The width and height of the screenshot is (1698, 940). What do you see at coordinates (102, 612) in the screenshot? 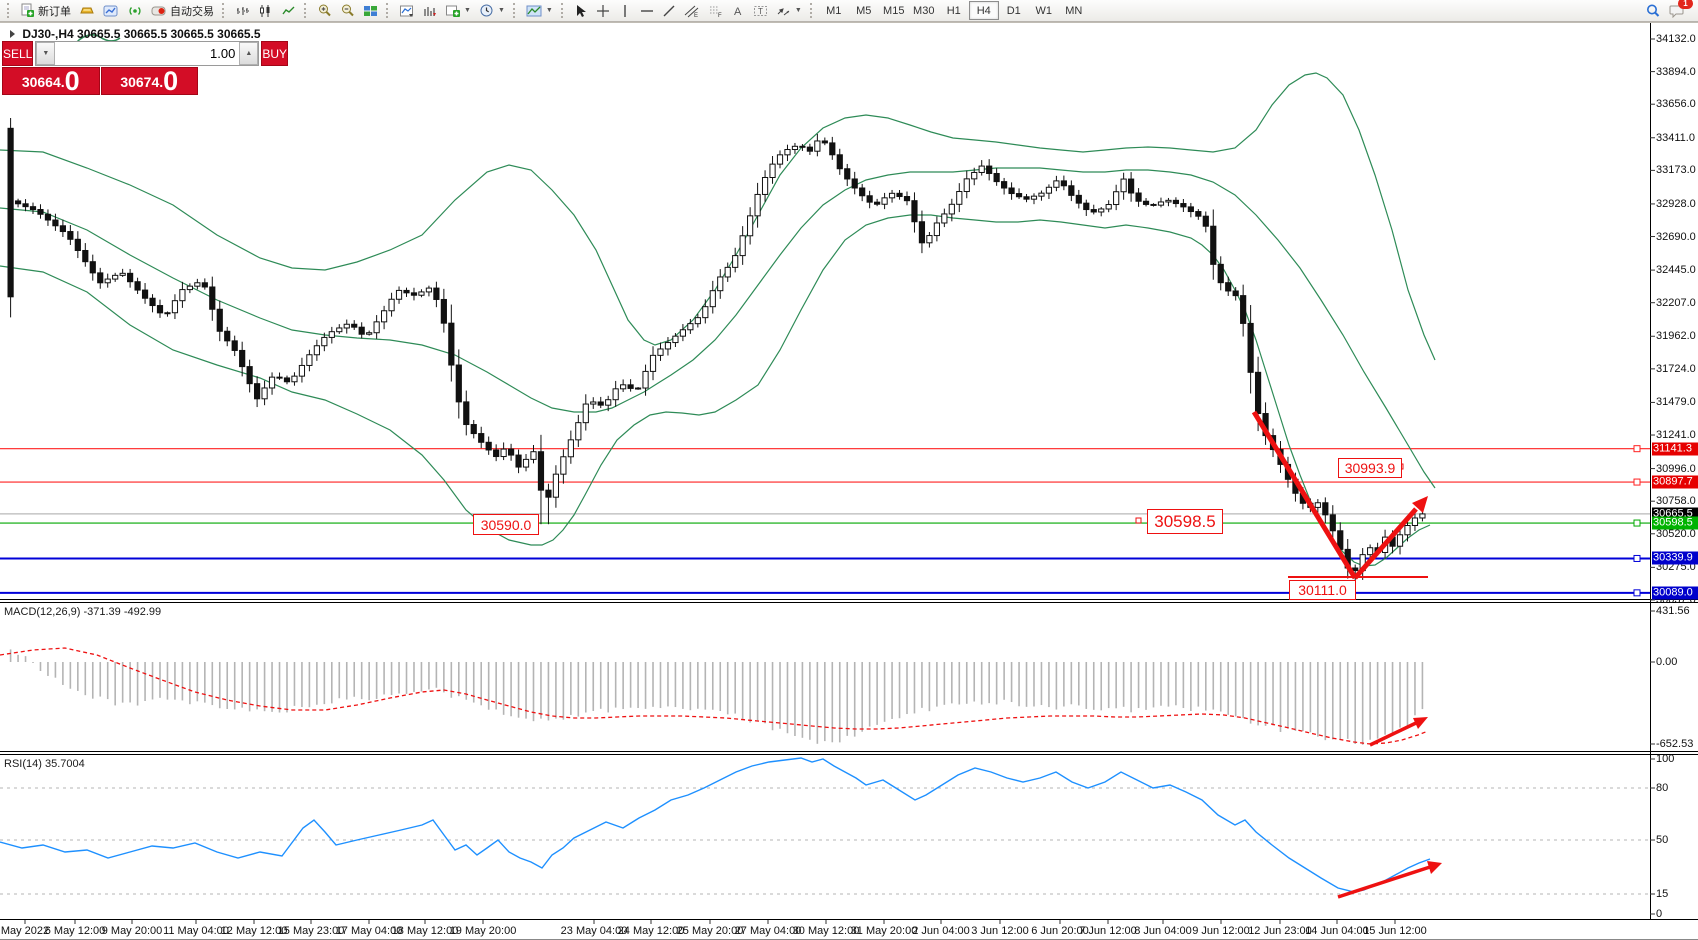
I see `macd-main-value: -371.39` at bounding box center [102, 612].